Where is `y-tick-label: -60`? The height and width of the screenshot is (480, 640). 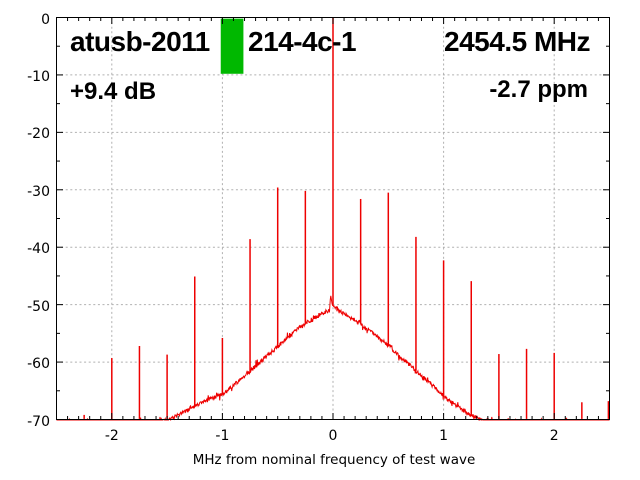 y-tick-label: -60 is located at coordinates (38, 364).